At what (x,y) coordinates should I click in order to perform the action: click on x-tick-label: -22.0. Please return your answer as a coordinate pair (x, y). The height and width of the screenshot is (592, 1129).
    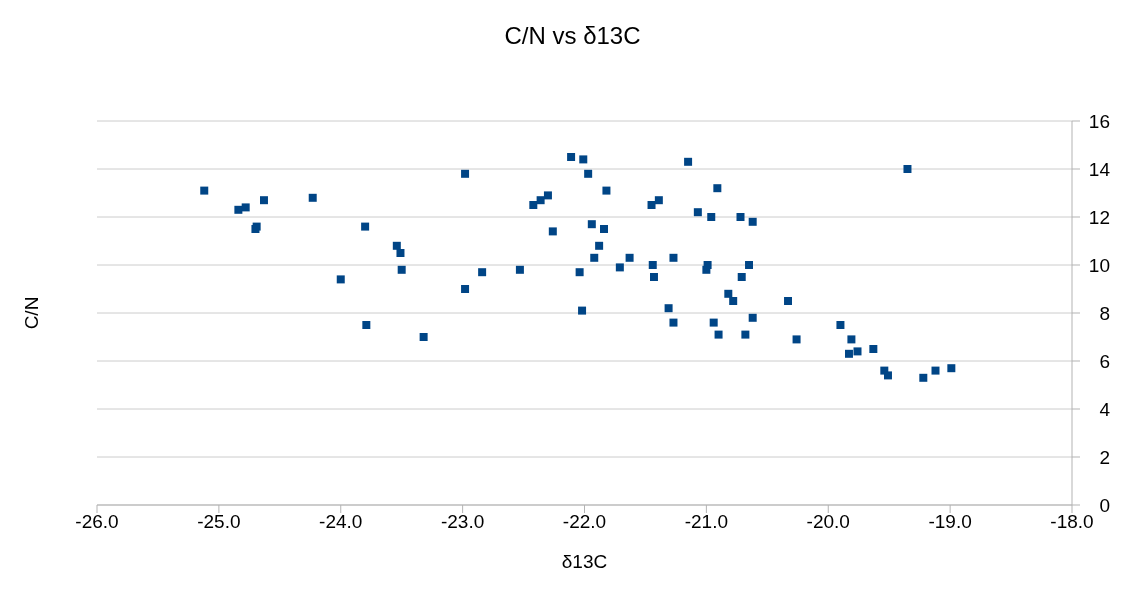
    Looking at the image, I should click on (584, 522).